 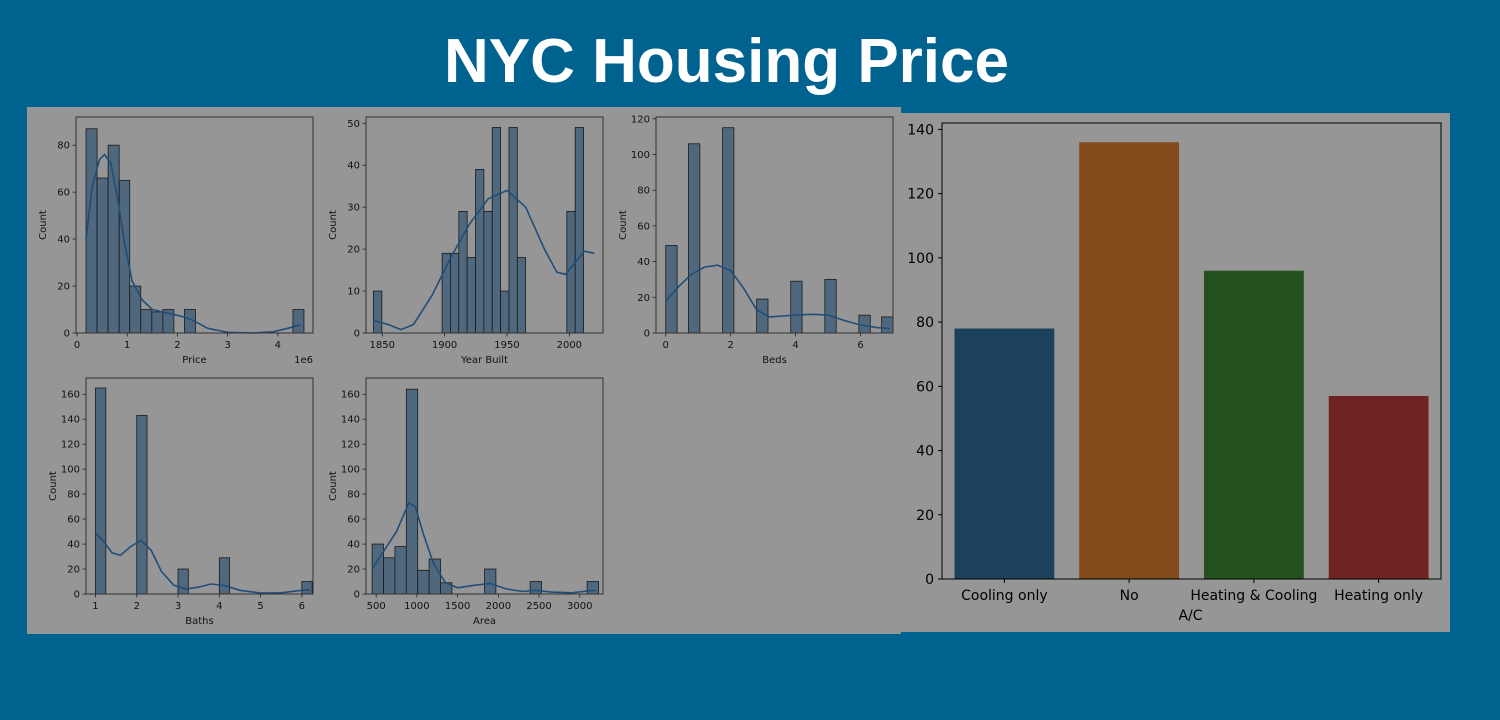 I want to click on x-tick-label: No, so click(x=1129, y=596).